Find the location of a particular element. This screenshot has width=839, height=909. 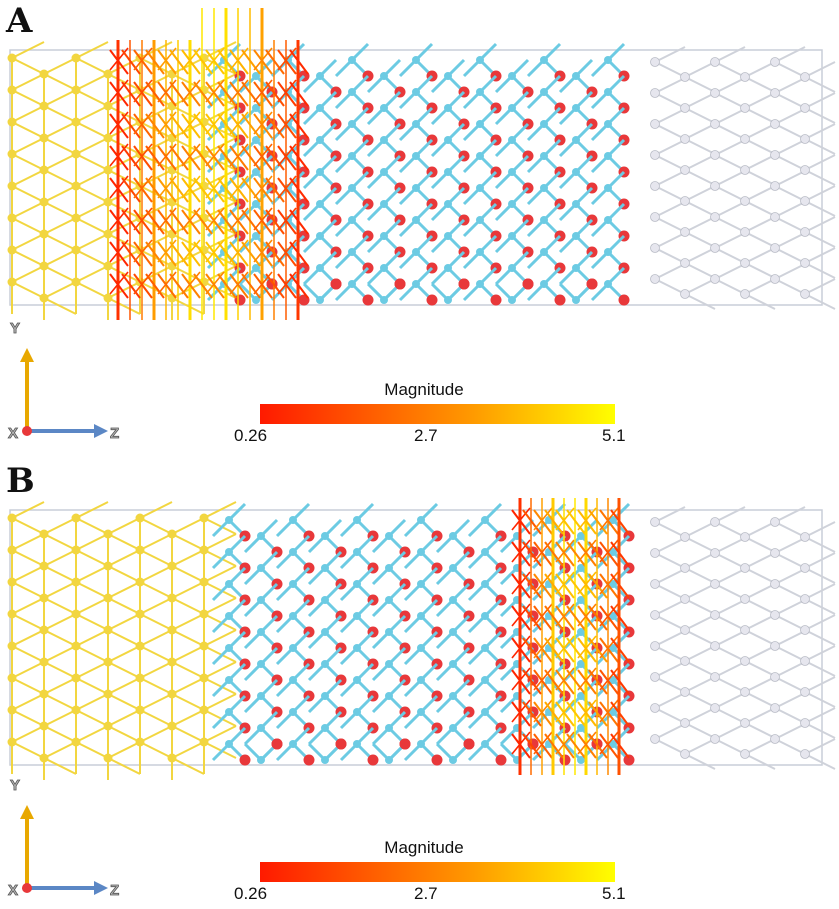

colorbar-max-label: 5.1 is located at coordinates (614, 893).